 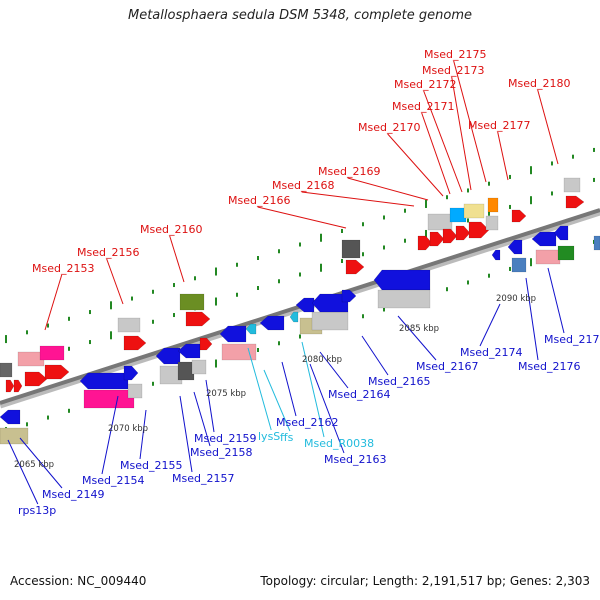 What do you see at coordinates (6, 370) in the screenshot?
I see `gene-box-rps13p` at bounding box center [6, 370].